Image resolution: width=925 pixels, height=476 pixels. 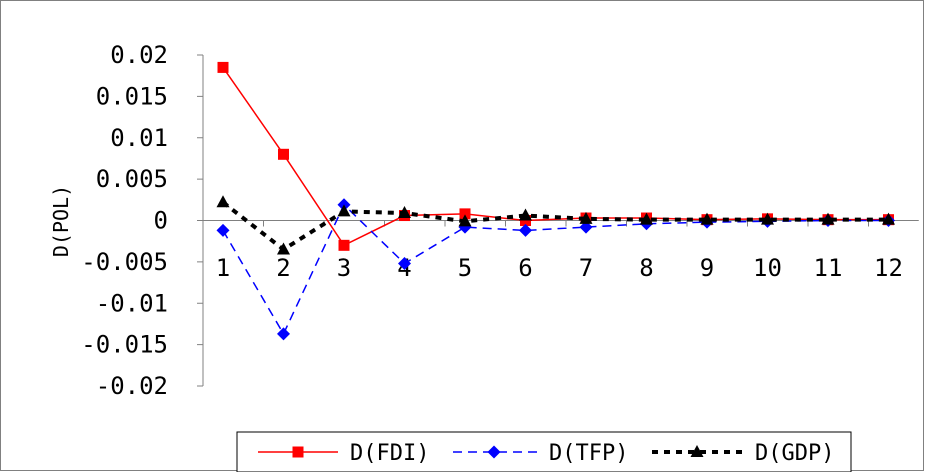 I want to click on x-tick-label: 2, so click(x=283, y=268).